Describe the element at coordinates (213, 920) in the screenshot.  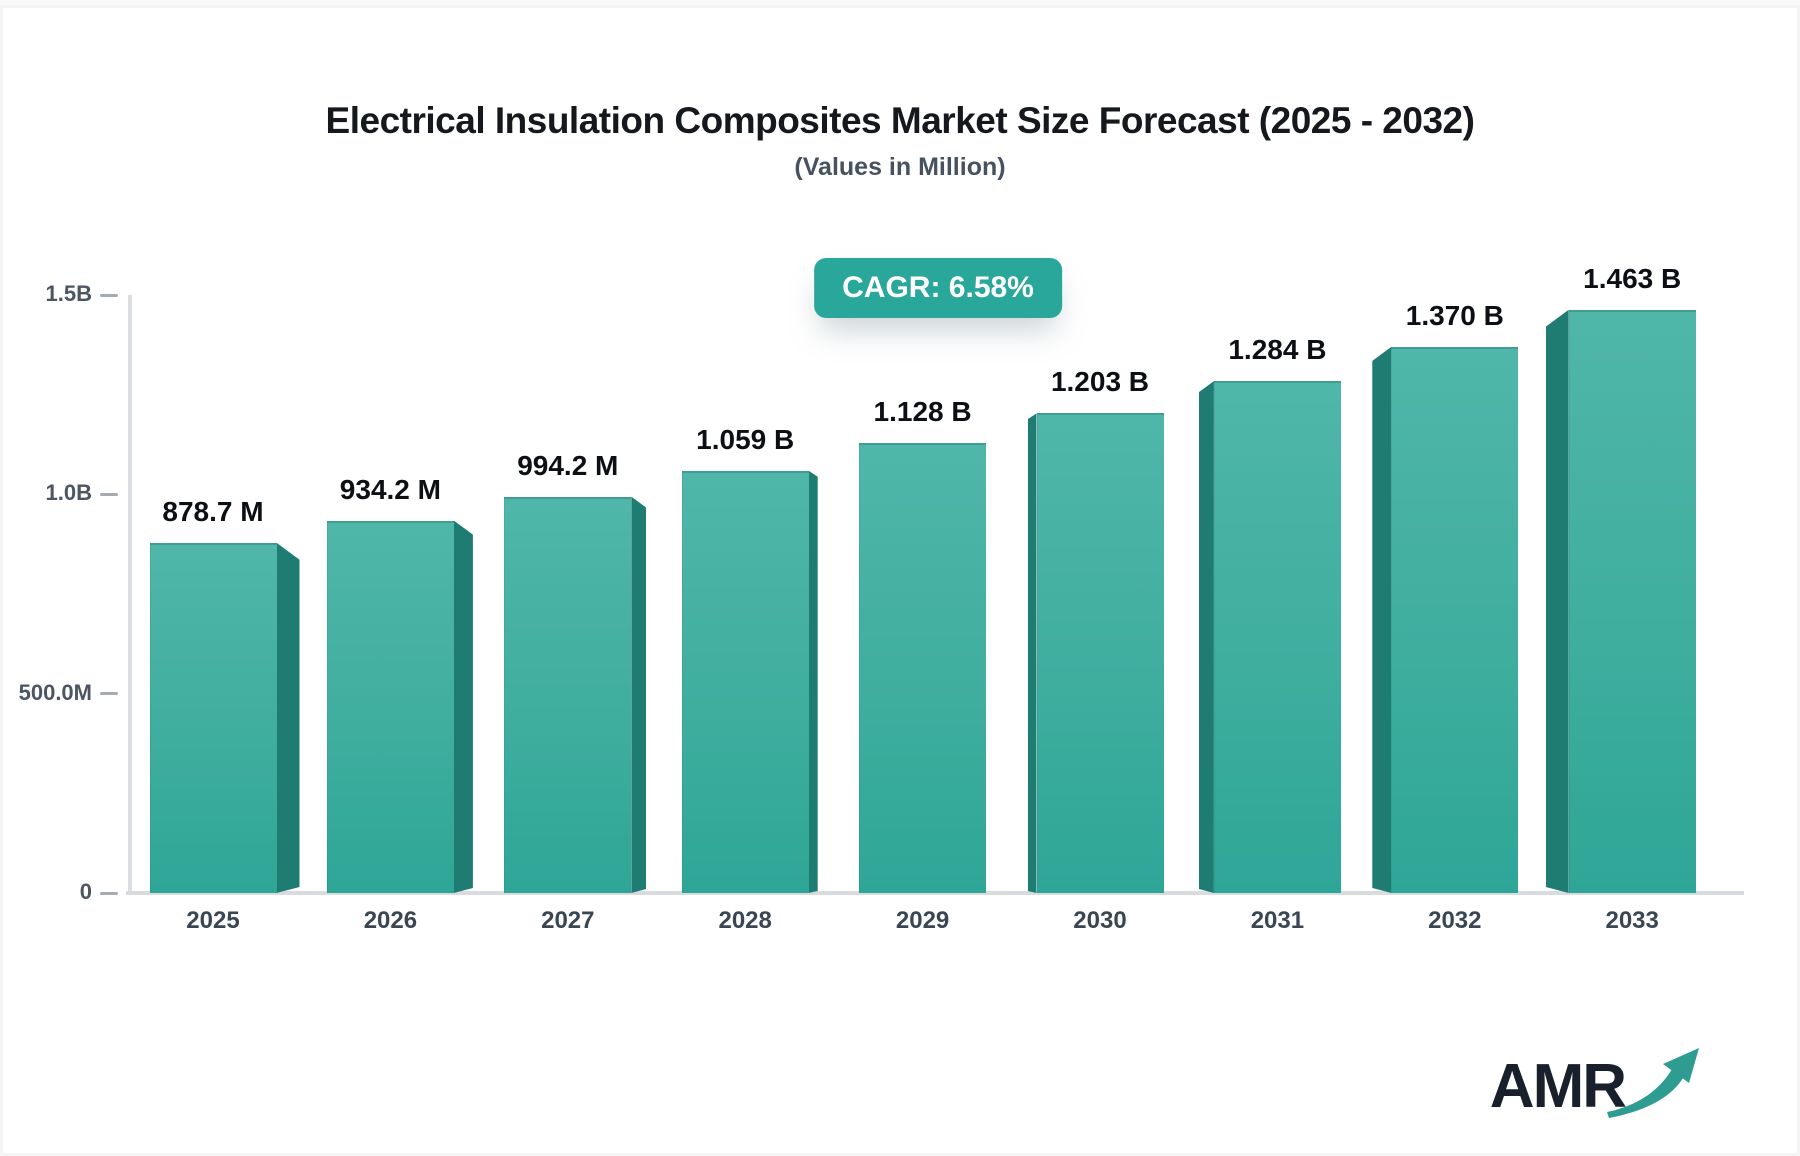
I see `x-axis-category-label: 2025` at that location.